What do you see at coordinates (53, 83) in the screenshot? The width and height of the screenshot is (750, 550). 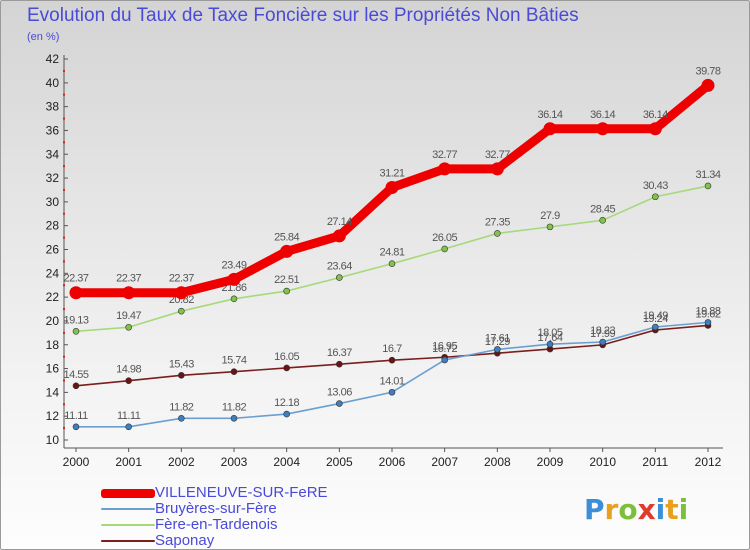 I see `y-tick-label: 40` at bounding box center [53, 83].